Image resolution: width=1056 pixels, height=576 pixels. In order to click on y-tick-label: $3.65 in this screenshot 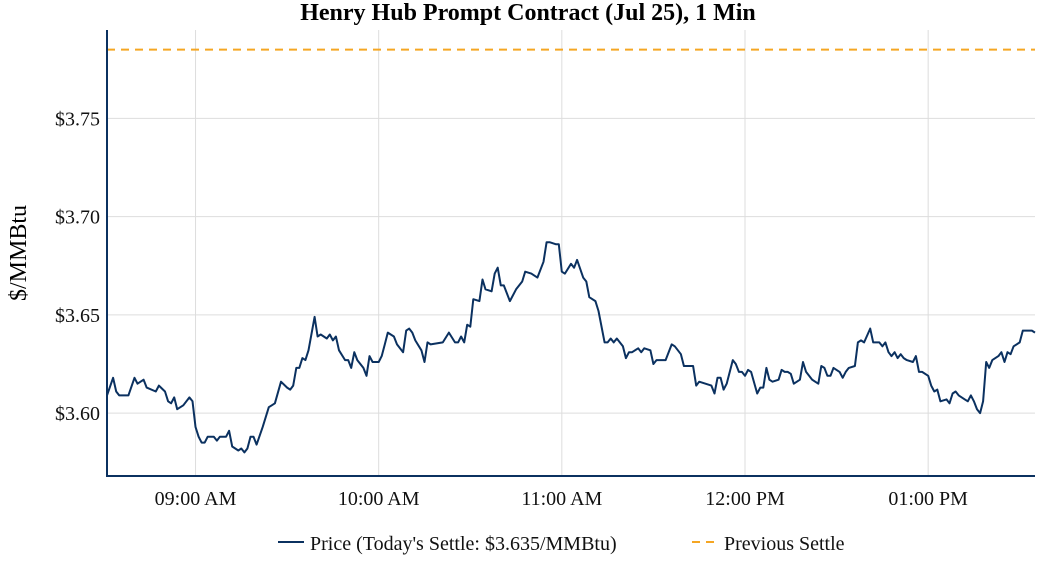, I will do `click(77, 316)`.